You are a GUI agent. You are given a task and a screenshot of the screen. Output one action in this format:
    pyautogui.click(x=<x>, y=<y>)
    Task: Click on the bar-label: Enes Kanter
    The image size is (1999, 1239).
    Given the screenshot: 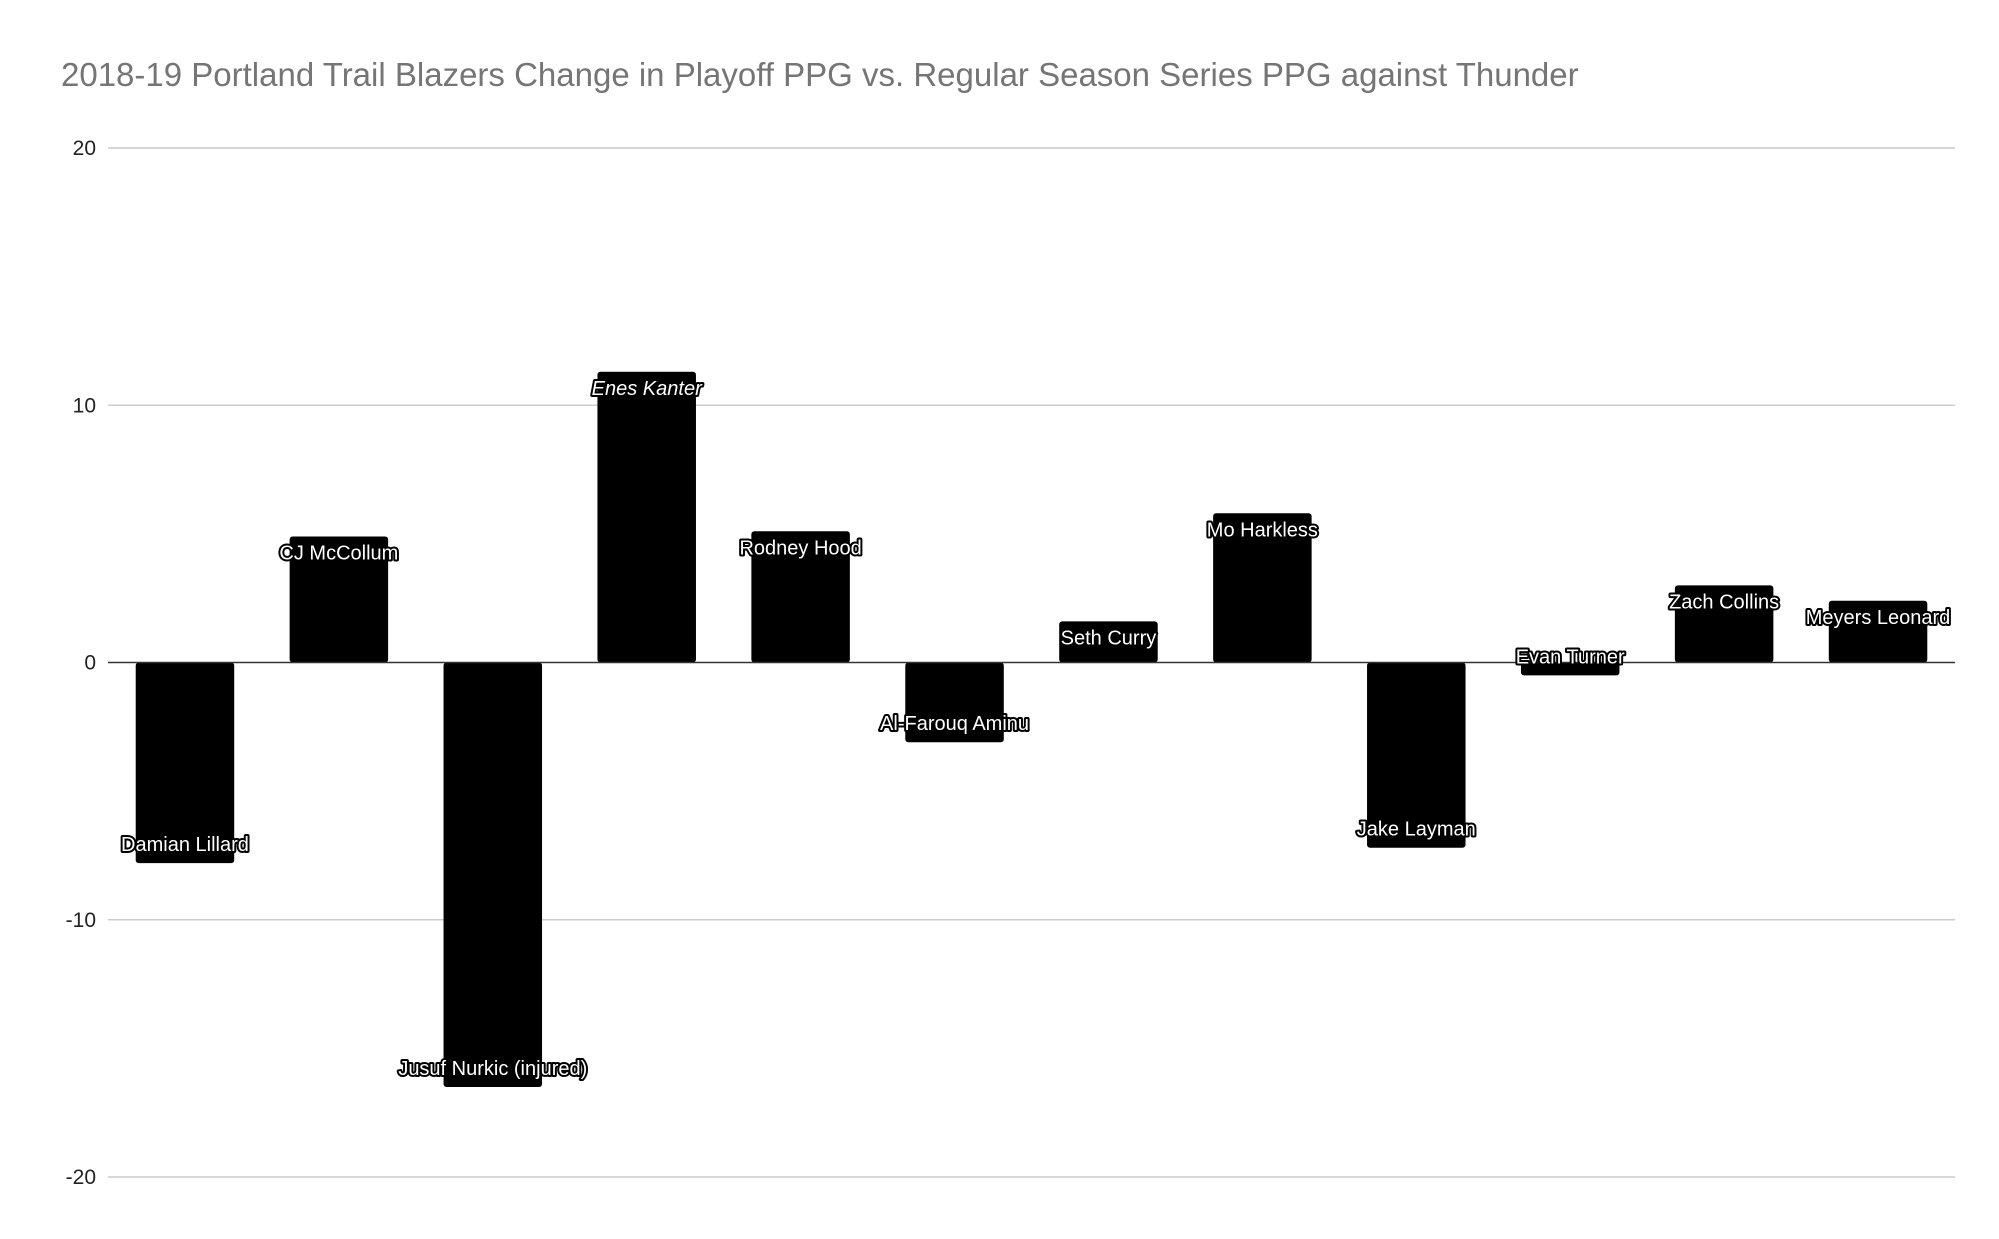 What is the action you would take?
    pyautogui.click(x=647, y=389)
    